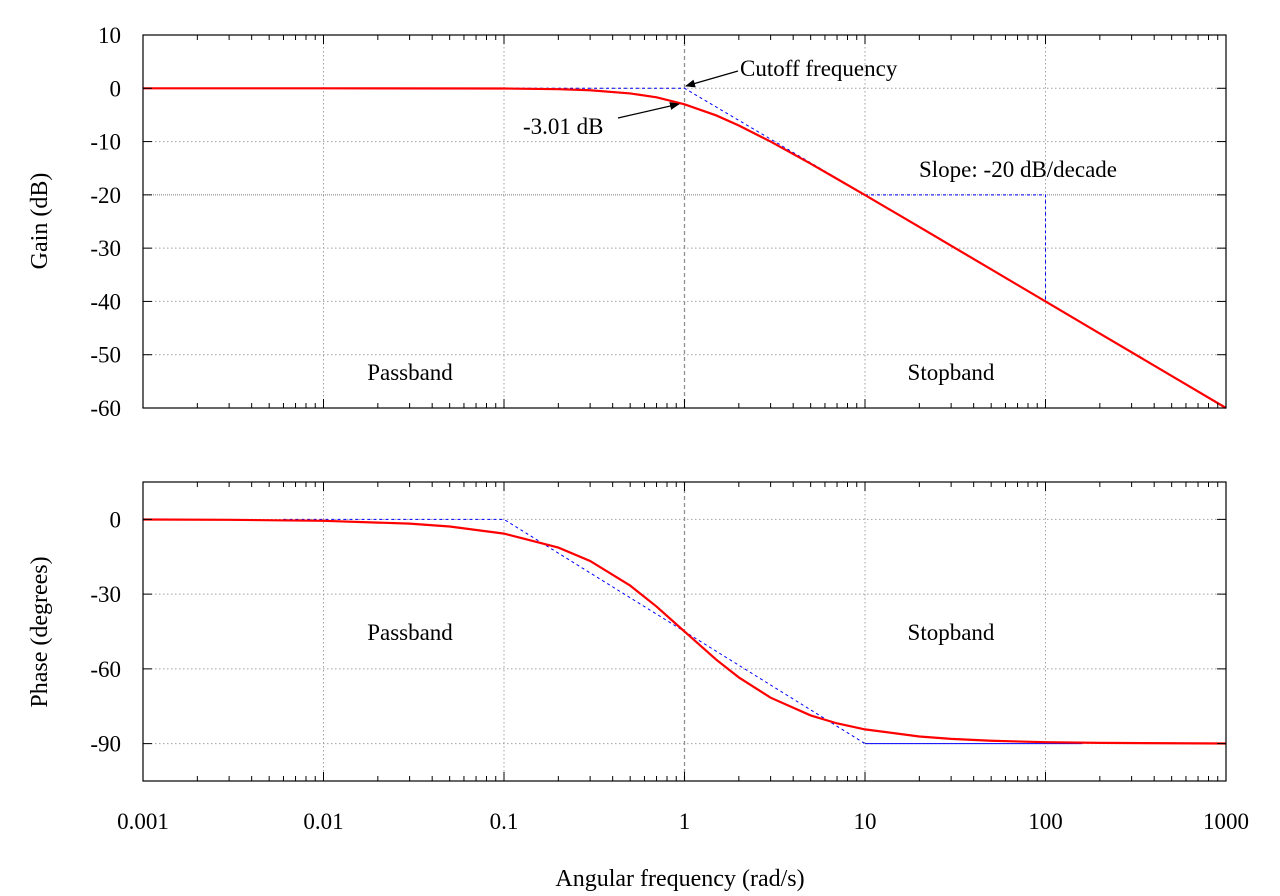 The image size is (1280, 896). I want to click on phase-y-tick-label: 0, so click(116, 519).